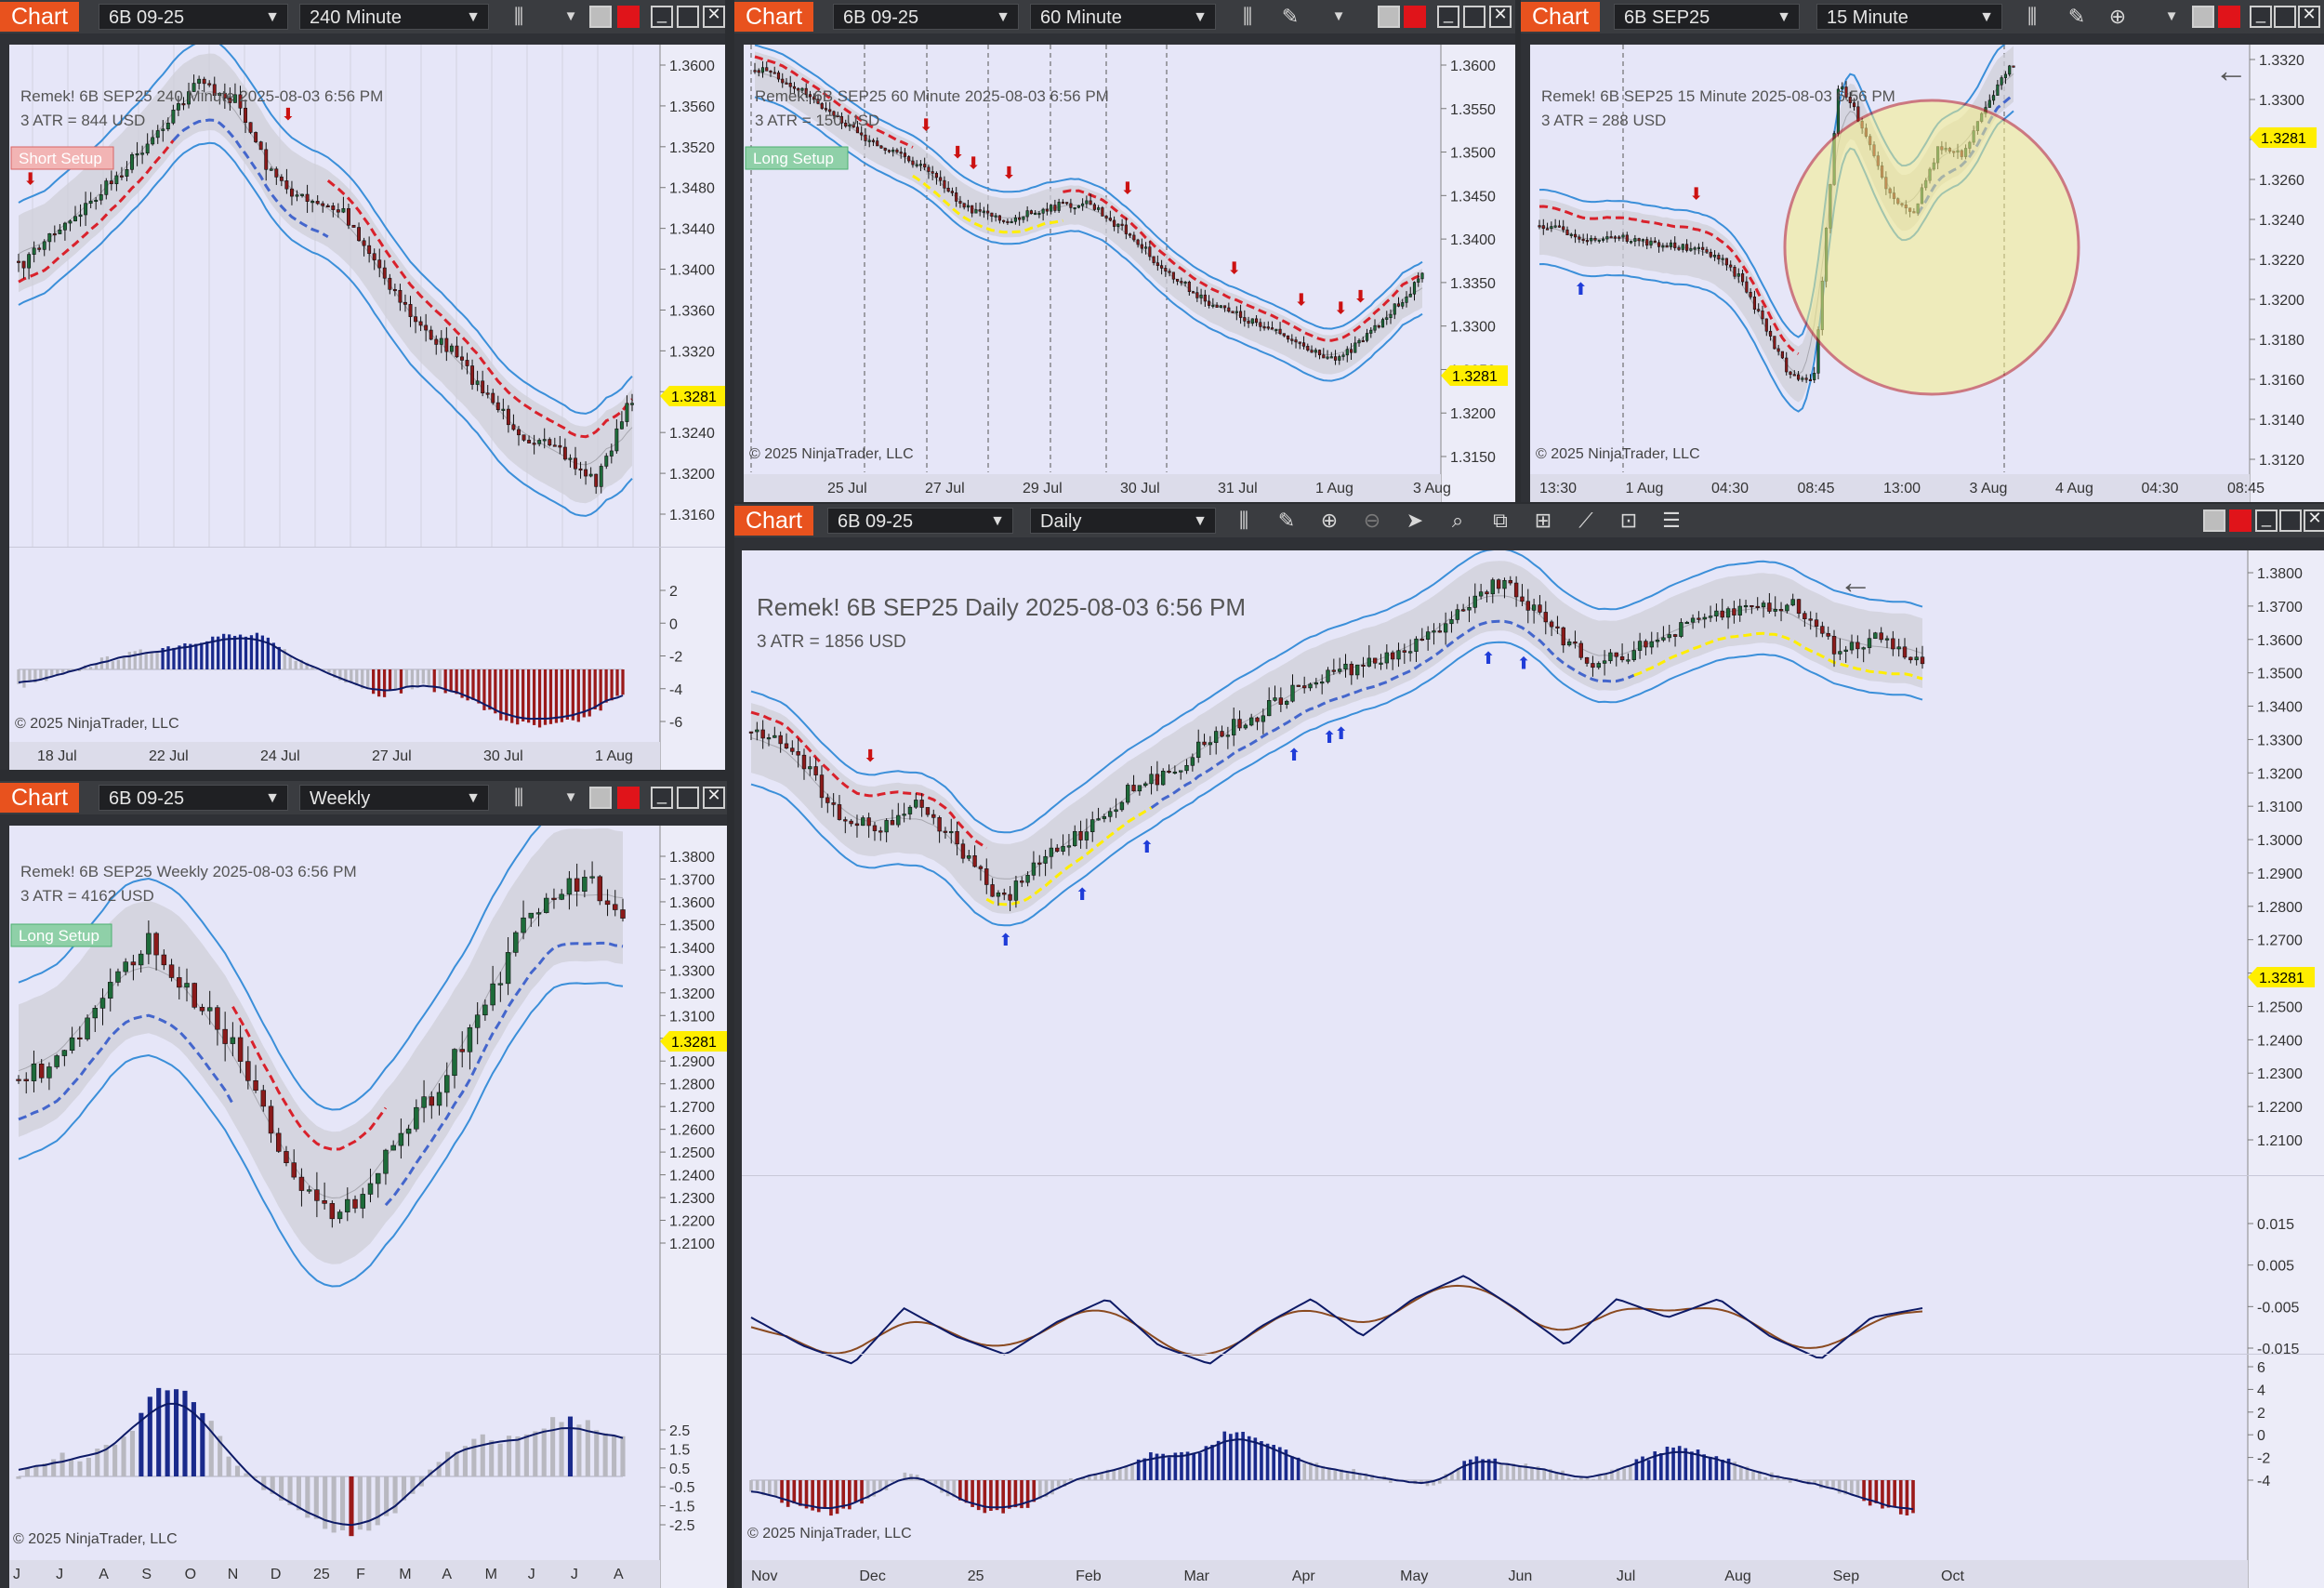 The height and width of the screenshot is (1588, 2324). I want to click on indicators-icon: ⟋, so click(1585, 520).